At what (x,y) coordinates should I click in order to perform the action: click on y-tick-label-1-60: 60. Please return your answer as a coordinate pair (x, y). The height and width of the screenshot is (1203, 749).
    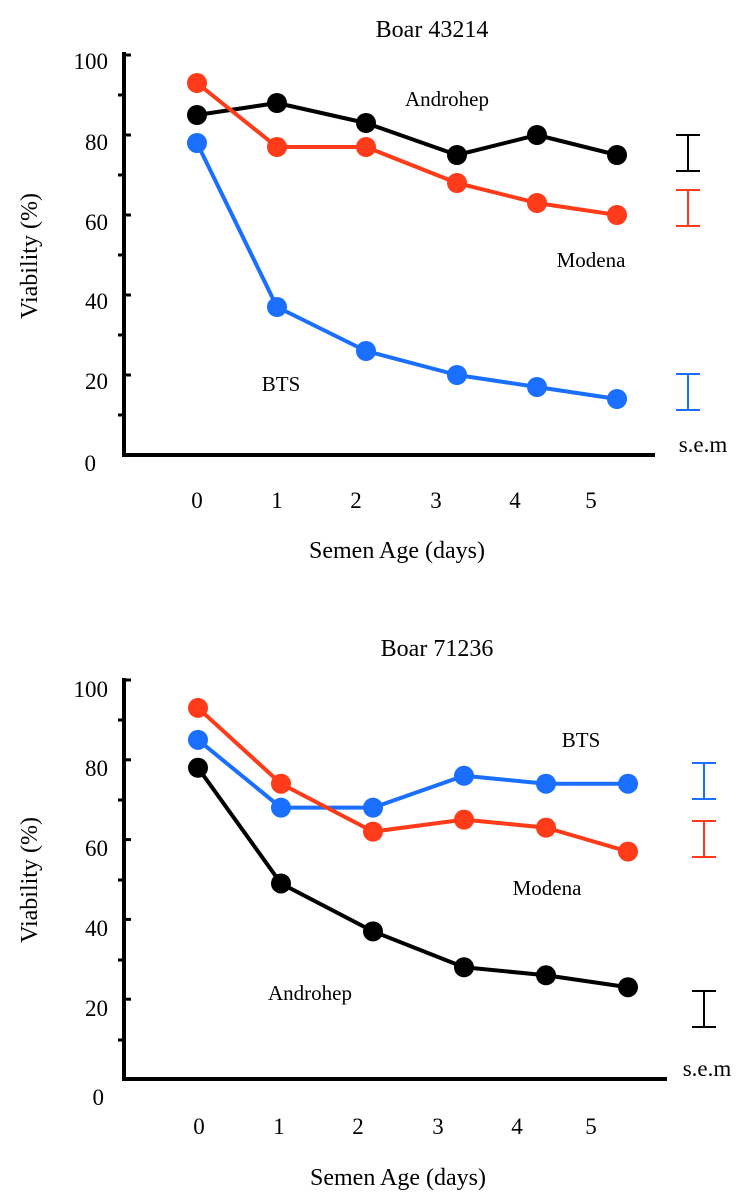
    Looking at the image, I should click on (96, 222).